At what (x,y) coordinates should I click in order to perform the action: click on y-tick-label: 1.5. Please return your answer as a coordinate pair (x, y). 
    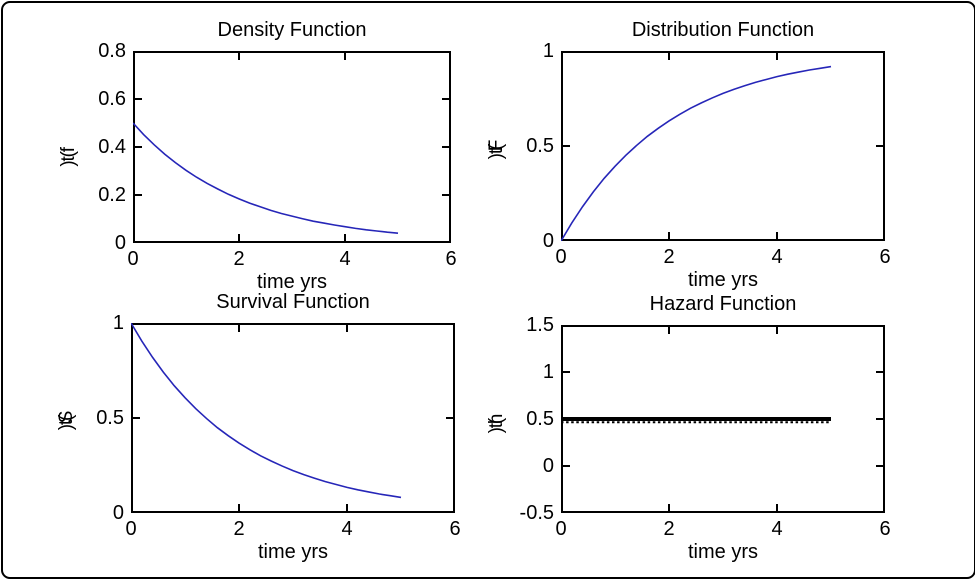
    Looking at the image, I should click on (540, 325).